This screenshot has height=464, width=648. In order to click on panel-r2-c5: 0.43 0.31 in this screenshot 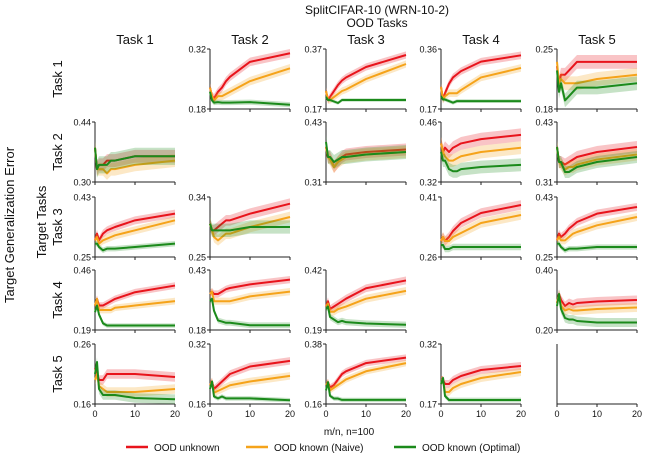, I will do `click(586, 153)`.